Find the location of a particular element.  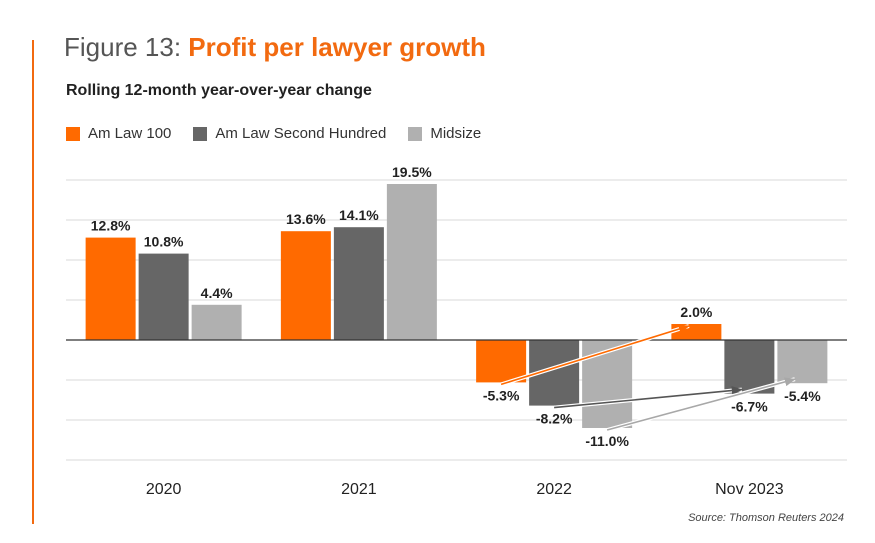

data-label: -8.2% is located at coordinates (554, 419).